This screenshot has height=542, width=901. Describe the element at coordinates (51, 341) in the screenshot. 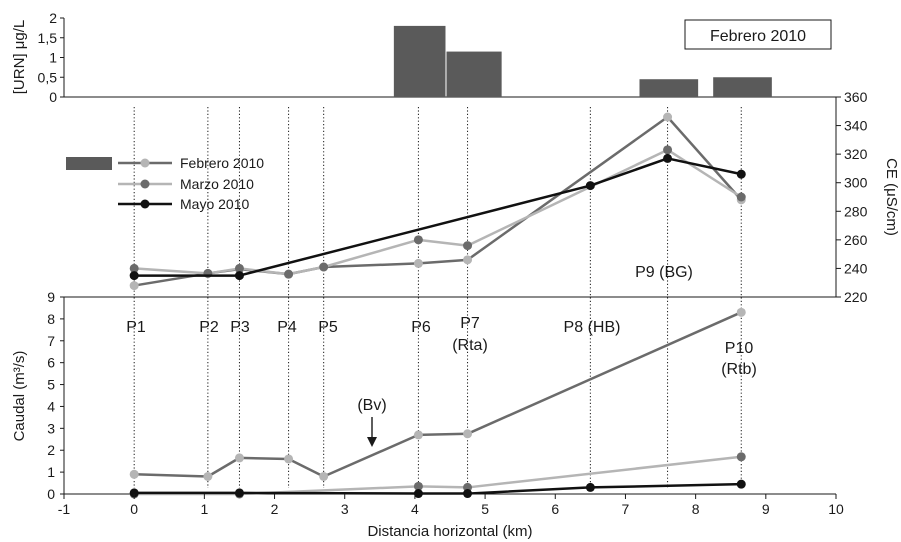

I see `caudal-ytick-label: 7` at that location.